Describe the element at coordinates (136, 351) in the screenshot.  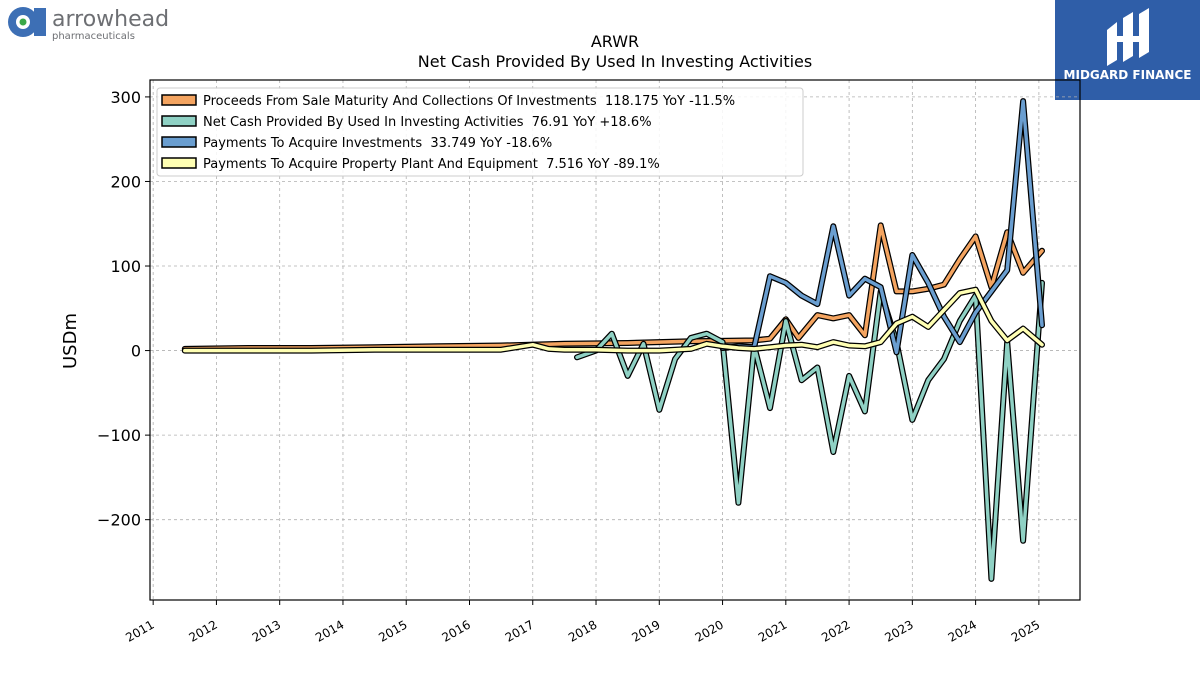
I see `y-tick-label: 0` at that location.